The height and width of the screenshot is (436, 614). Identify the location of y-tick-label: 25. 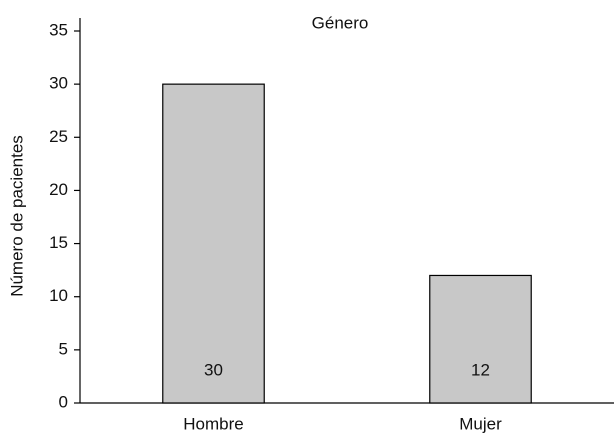
(58, 136).